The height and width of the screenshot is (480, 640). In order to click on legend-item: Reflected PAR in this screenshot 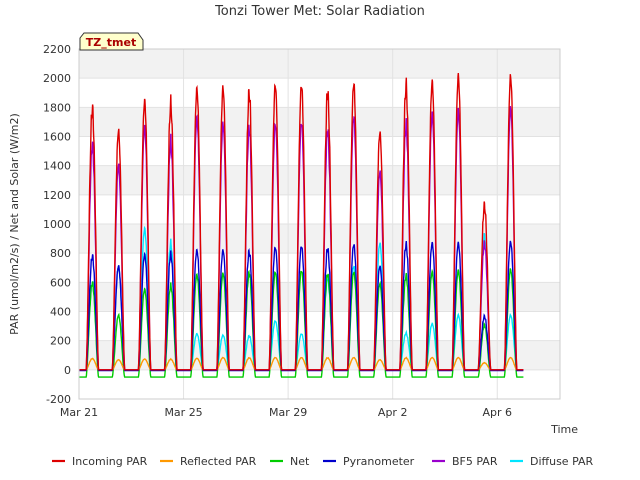, I will do `click(208, 461)`.